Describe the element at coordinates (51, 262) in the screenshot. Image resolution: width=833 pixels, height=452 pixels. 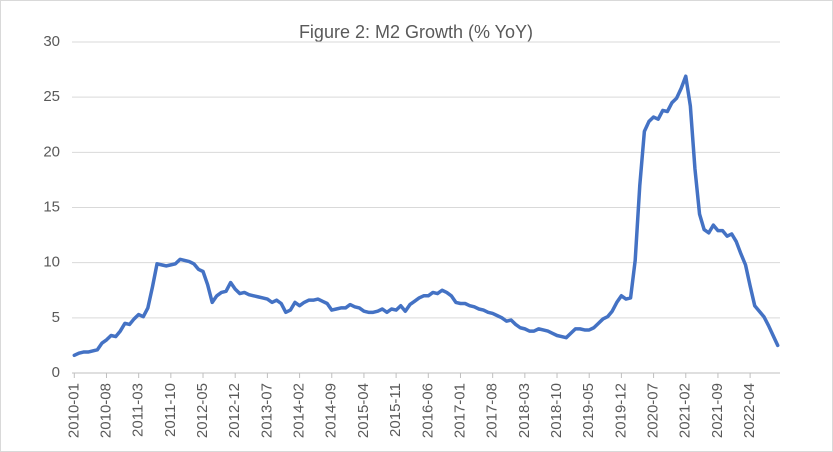
I see `y-tick-label: 10` at that location.